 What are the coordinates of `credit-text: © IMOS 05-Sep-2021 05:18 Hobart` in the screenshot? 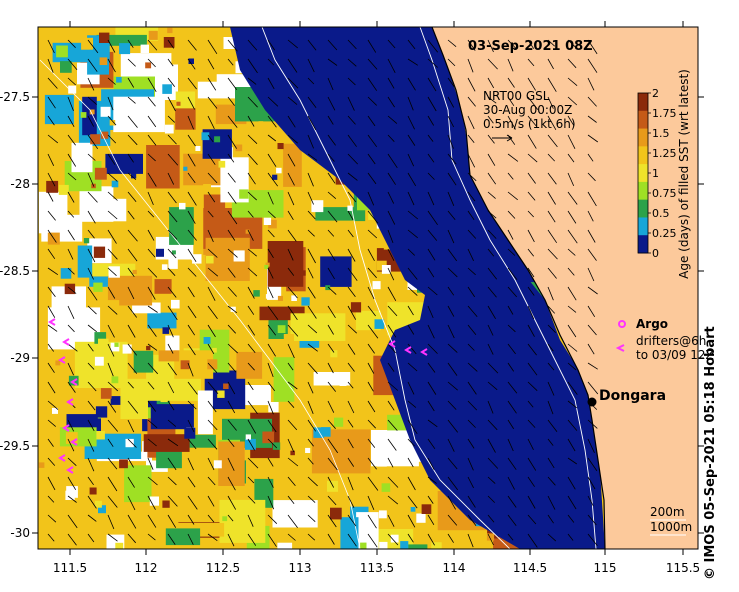 It's located at (710, 453).